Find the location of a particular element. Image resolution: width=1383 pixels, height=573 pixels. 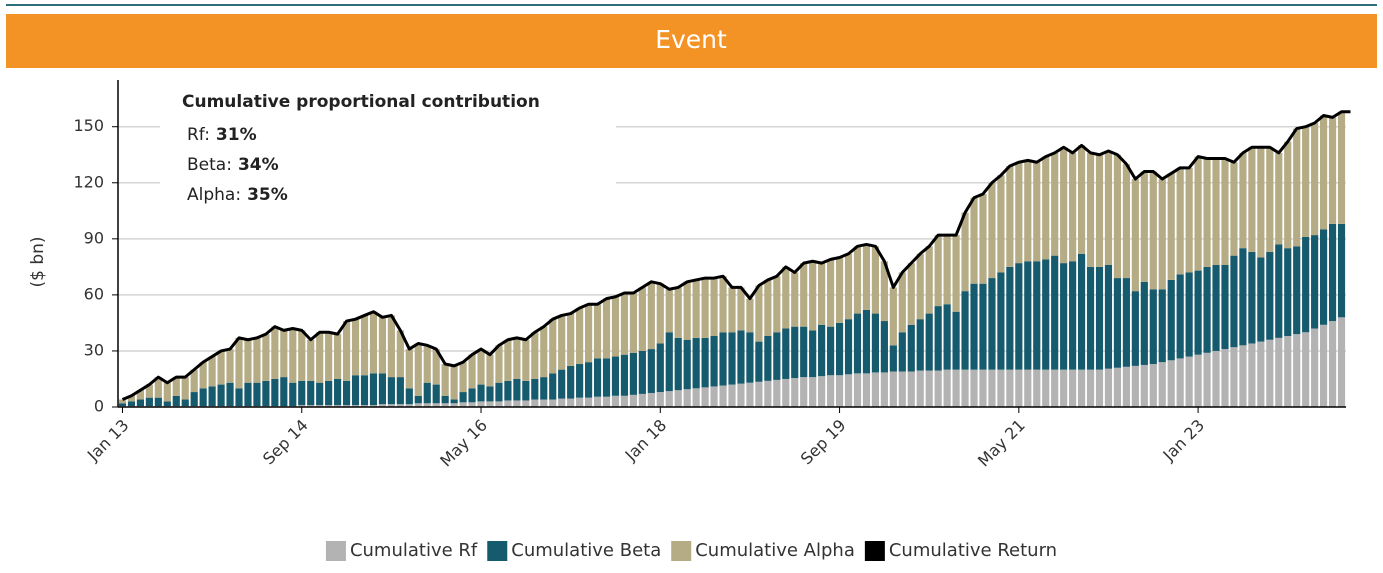

x-tick-label: May 16 is located at coordinates (463, 443).